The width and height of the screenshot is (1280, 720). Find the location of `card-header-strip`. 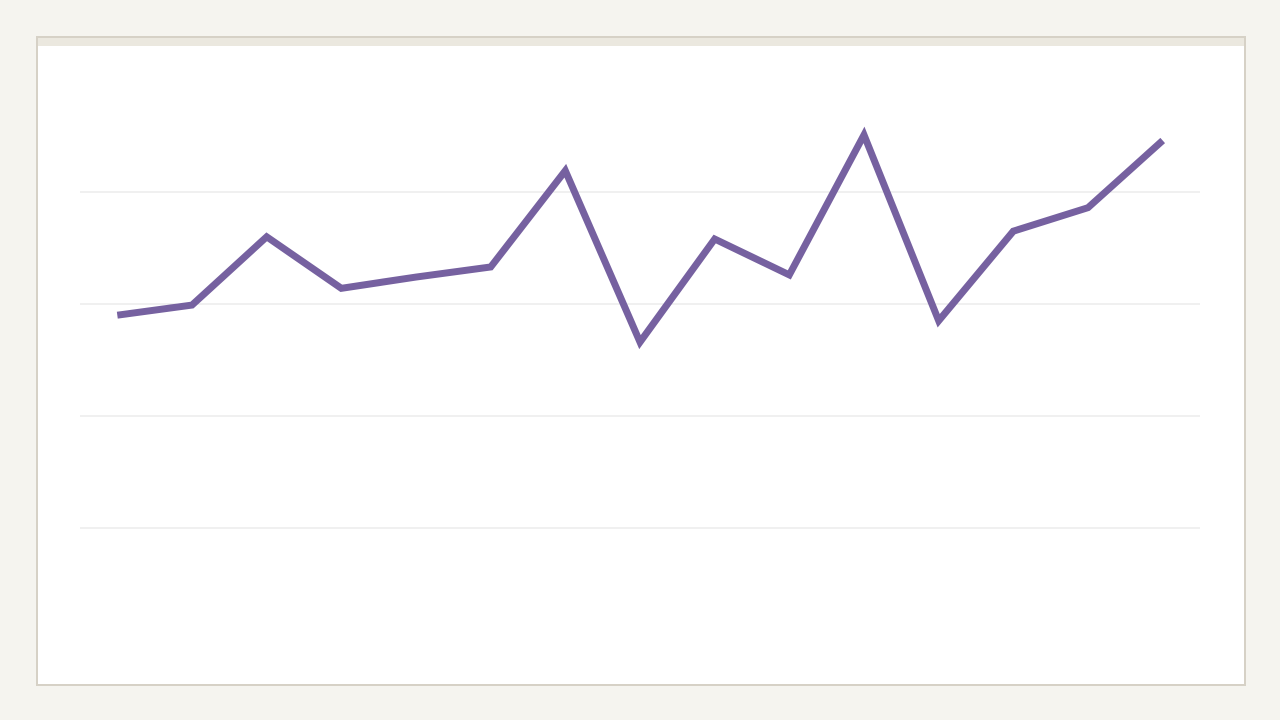

card-header-strip is located at coordinates (641, 42).